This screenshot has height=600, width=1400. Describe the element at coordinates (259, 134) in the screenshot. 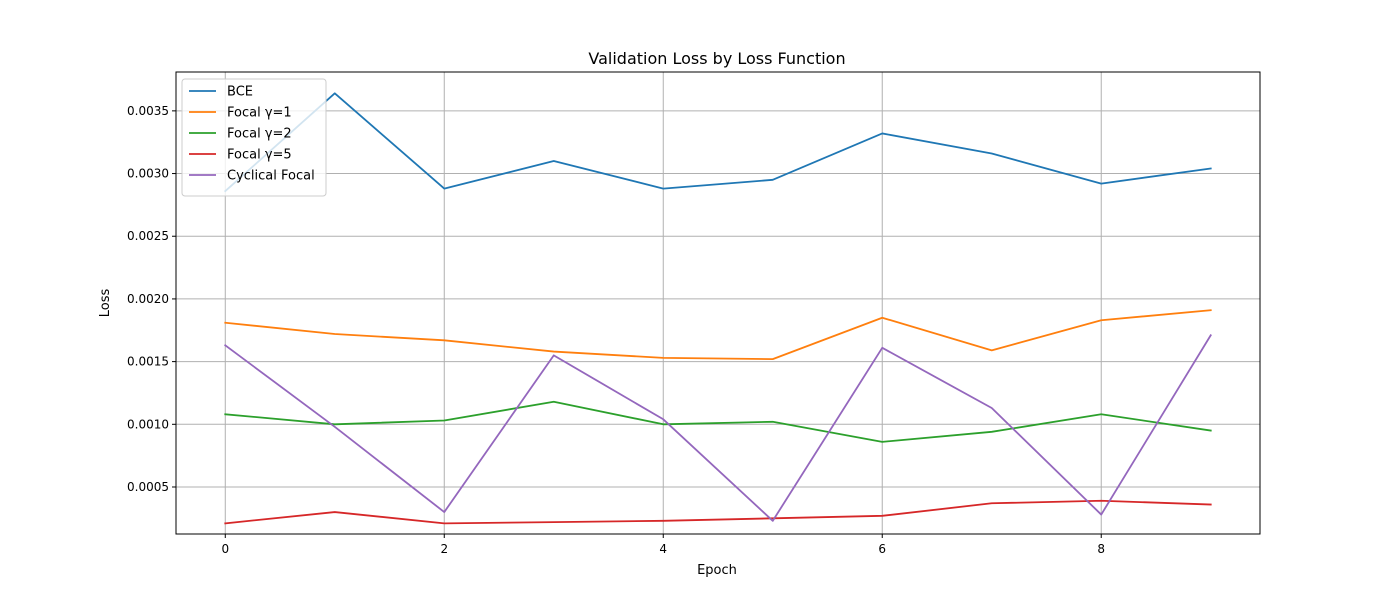

I see `legend-label: Focal γ=2` at that location.